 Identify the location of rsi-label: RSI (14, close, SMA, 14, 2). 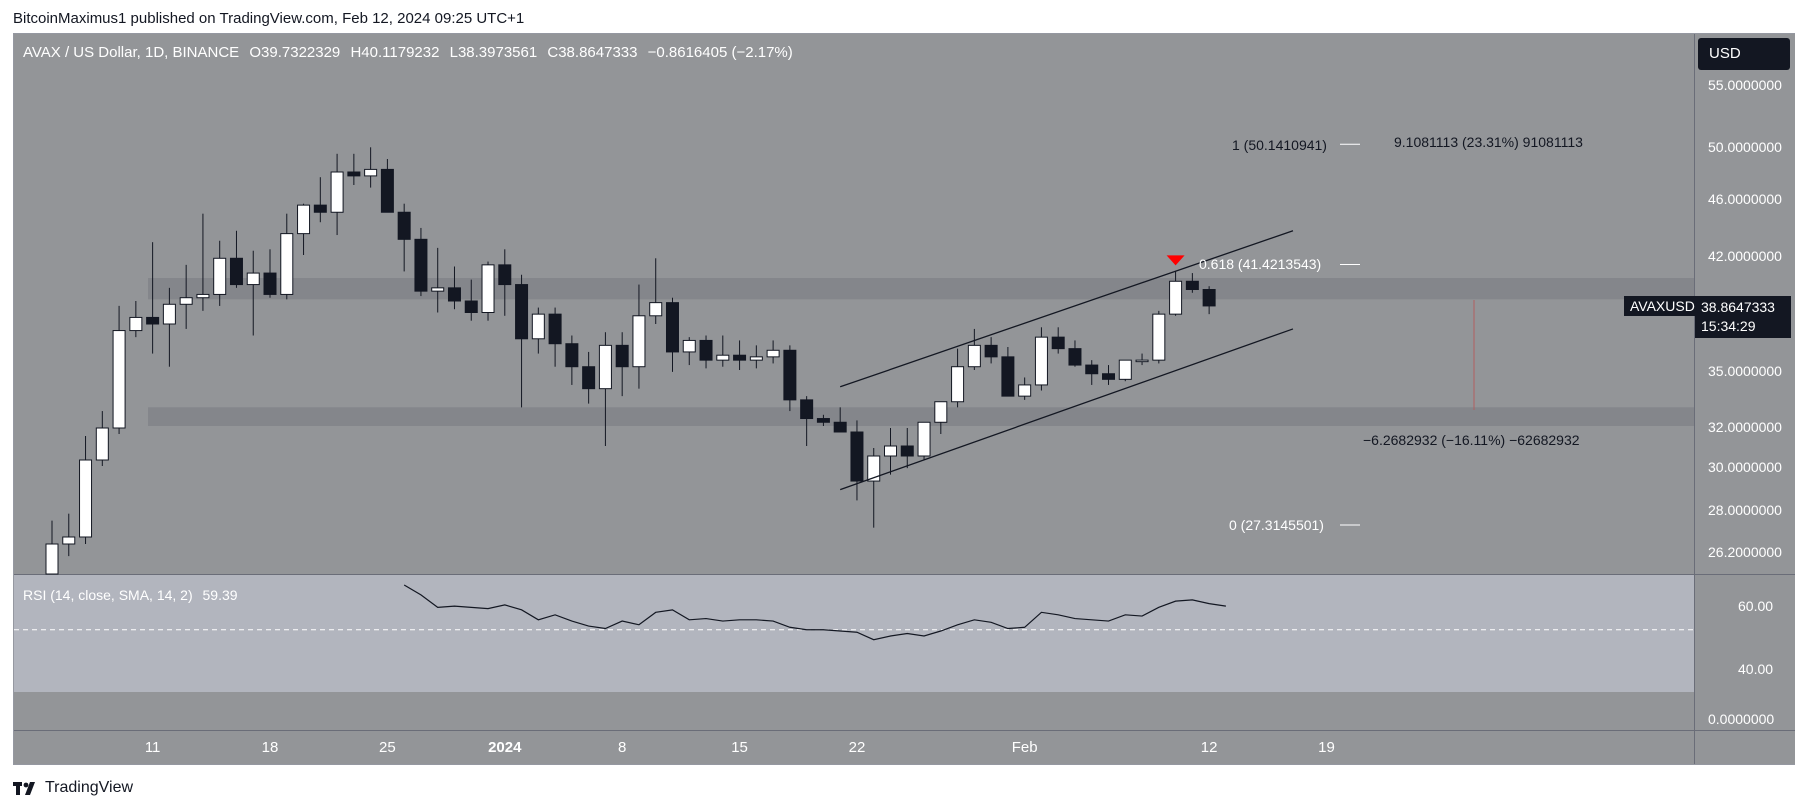
(108, 595).